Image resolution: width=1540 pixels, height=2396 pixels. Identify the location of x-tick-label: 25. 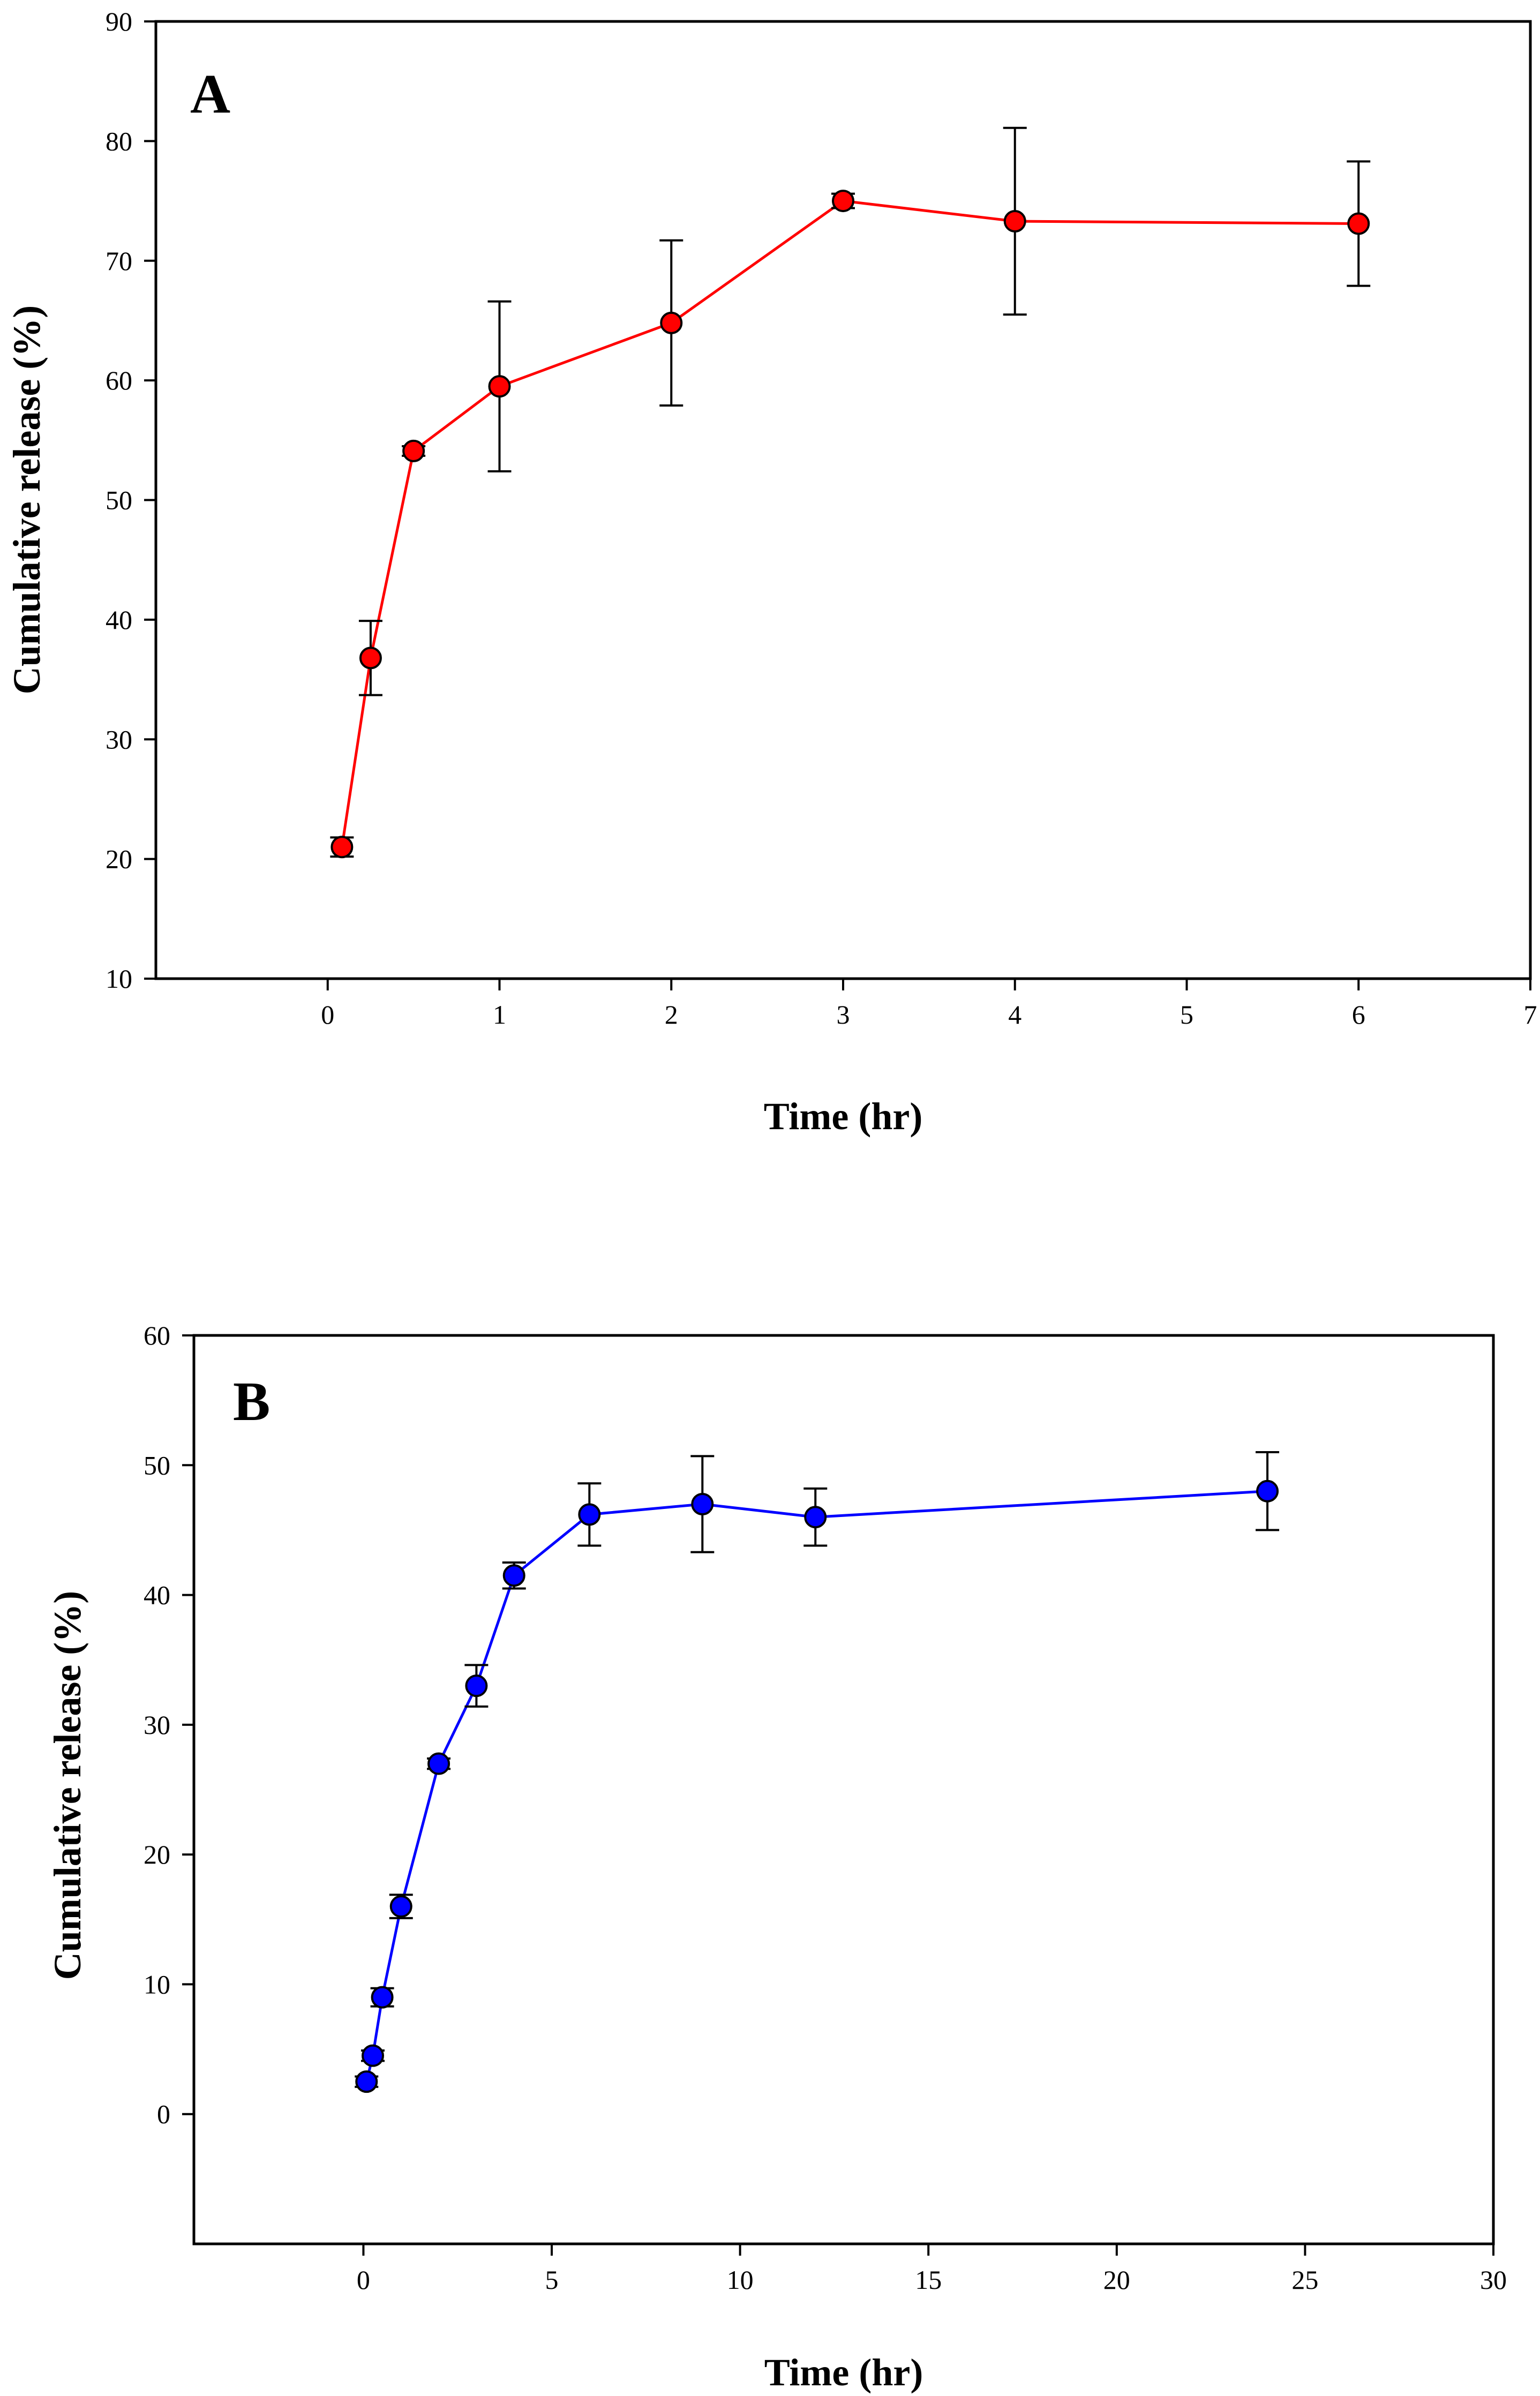
(1304, 2280).